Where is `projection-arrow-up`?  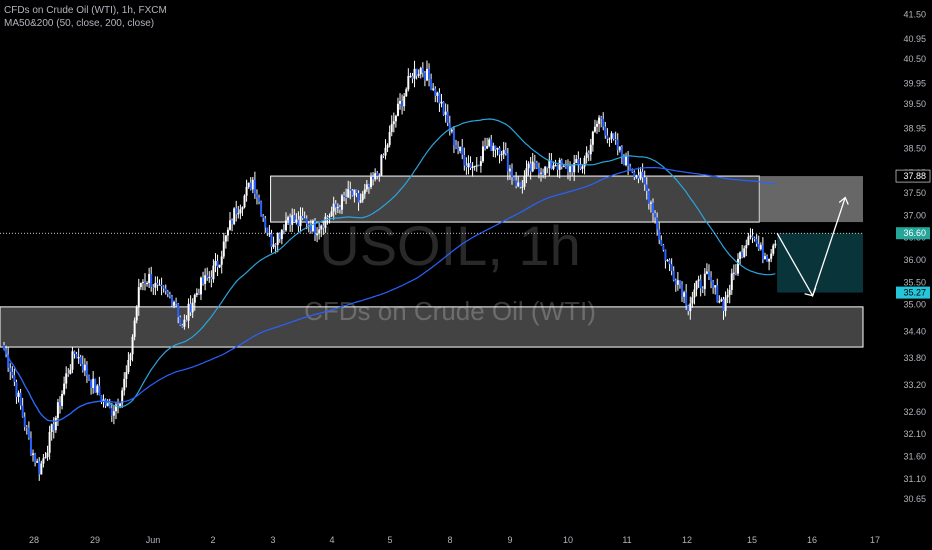 projection-arrow-up is located at coordinates (843, 200).